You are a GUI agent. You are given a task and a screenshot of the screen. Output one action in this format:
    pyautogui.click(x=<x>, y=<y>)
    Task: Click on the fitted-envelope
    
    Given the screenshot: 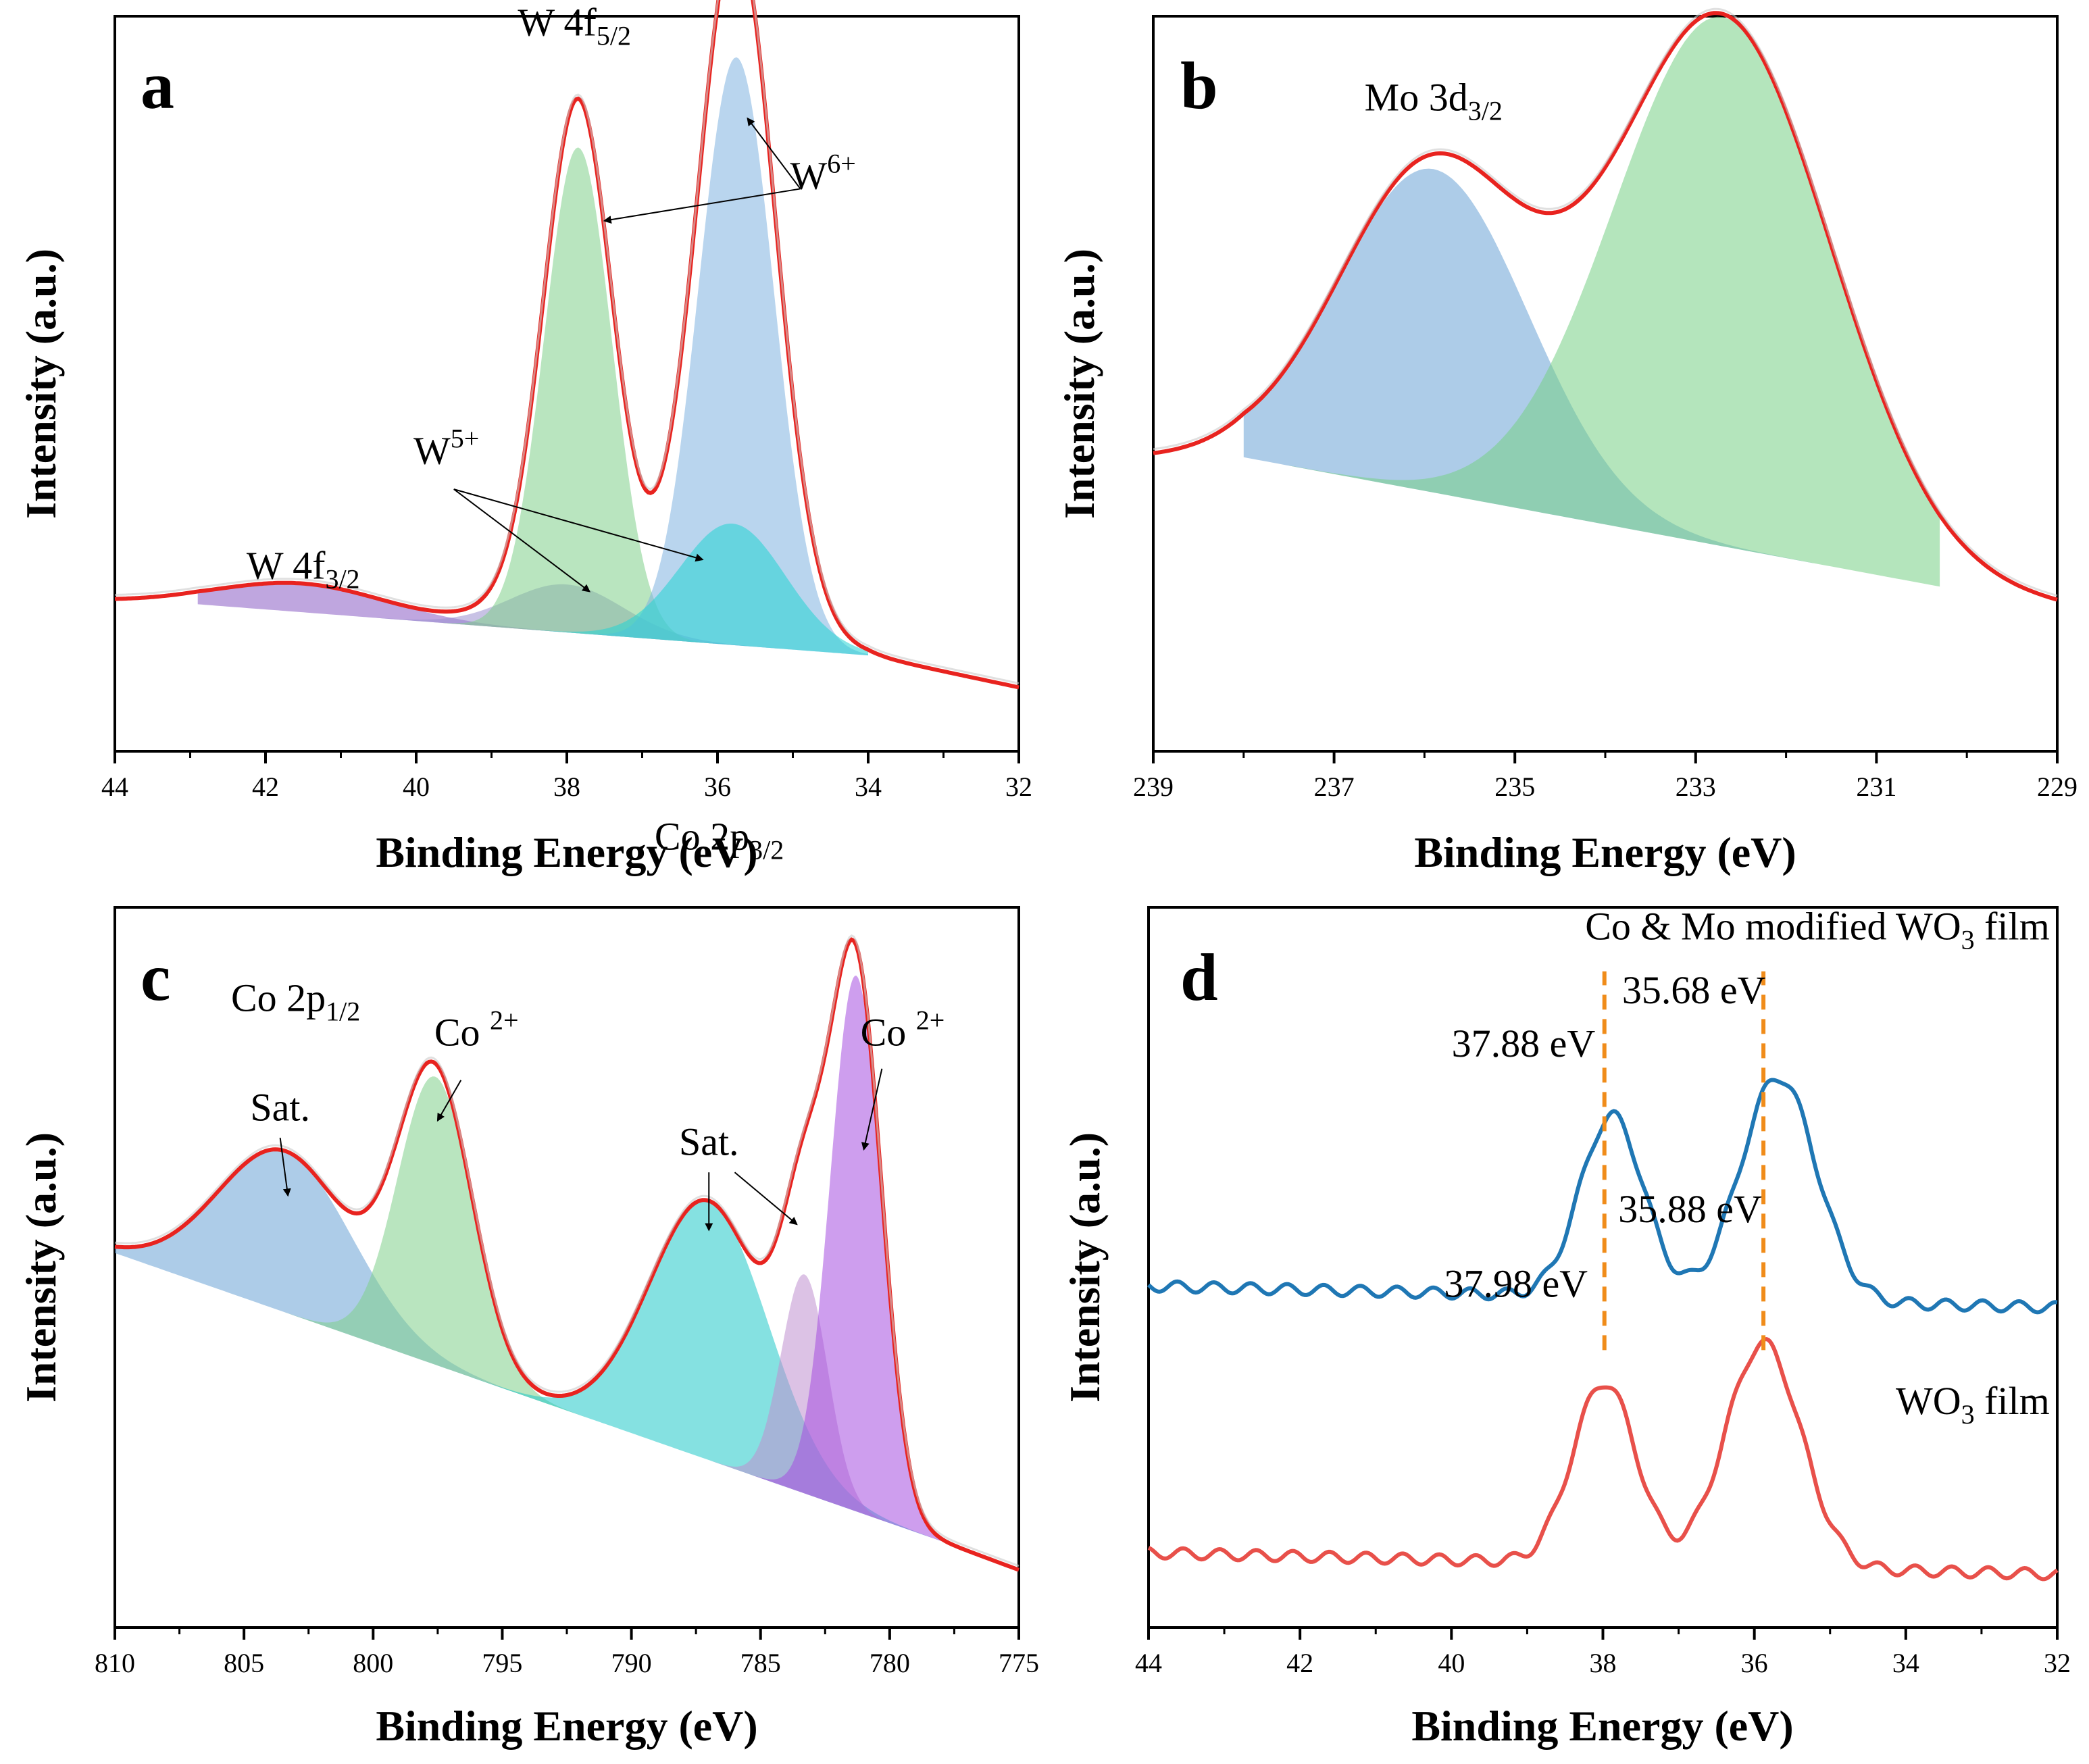 What is the action you would take?
    pyautogui.click(x=1605, y=307)
    